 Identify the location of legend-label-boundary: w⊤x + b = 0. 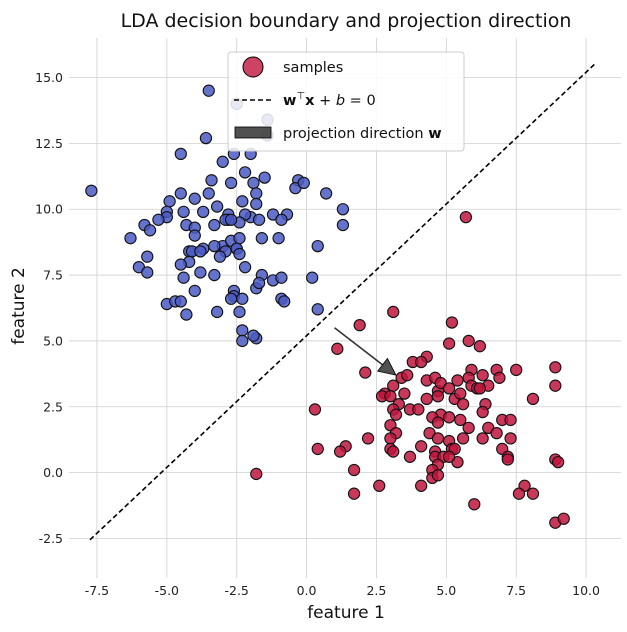
(329, 100).